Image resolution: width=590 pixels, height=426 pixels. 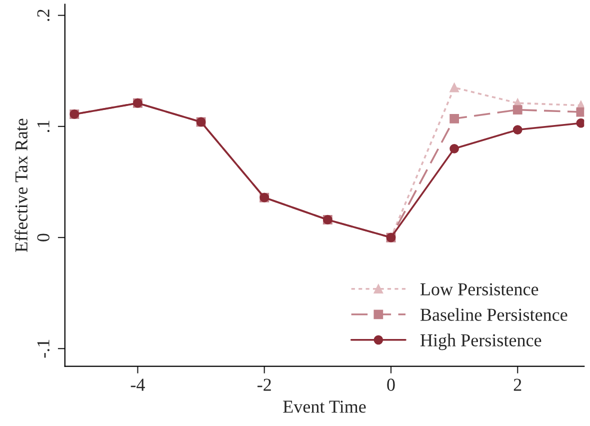 I want to click on x-tick-label: 2, so click(x=518, y=384).